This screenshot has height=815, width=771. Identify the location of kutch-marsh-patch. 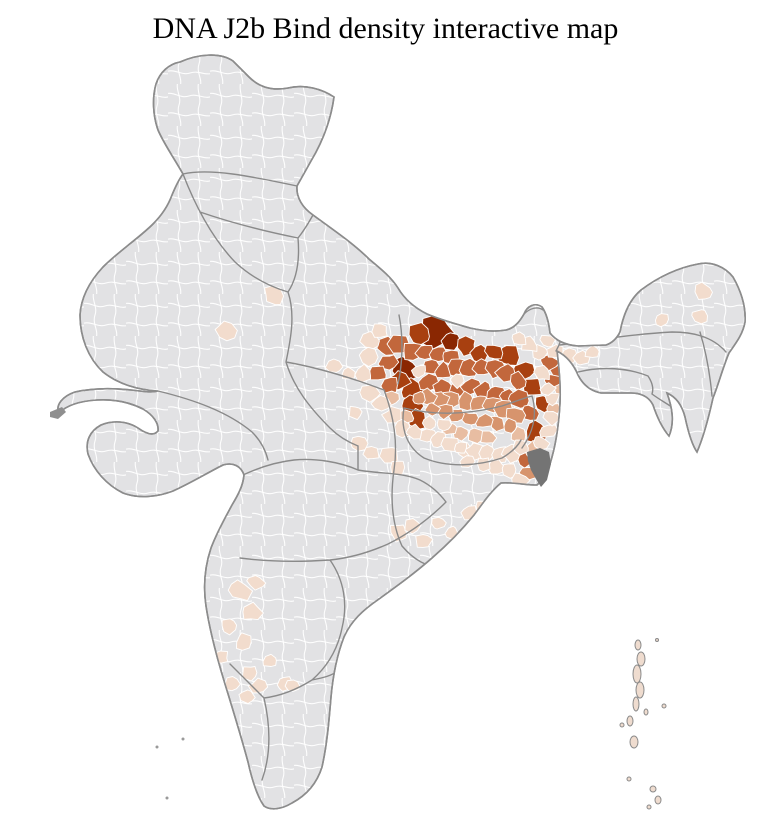
(58, 413).